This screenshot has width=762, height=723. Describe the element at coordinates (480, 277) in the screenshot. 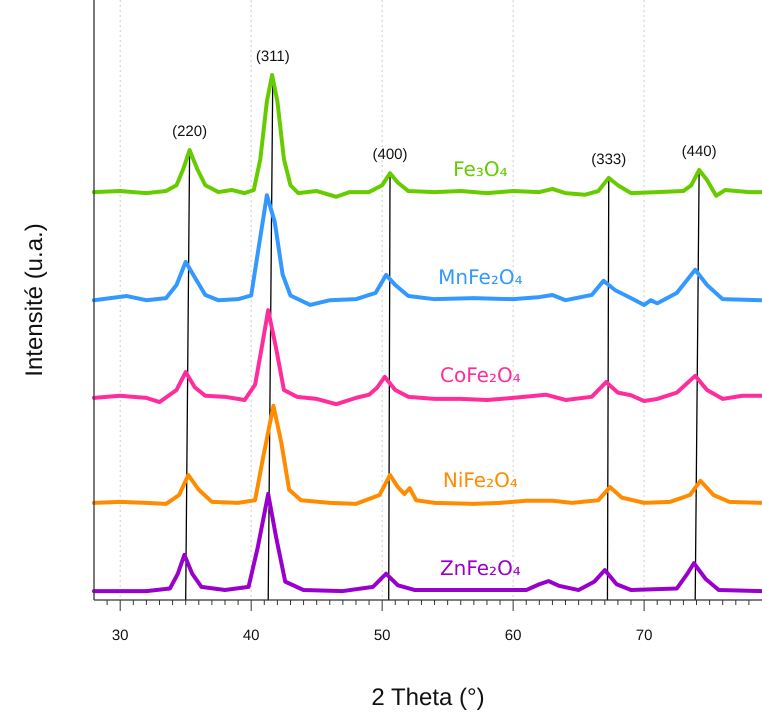

I see `series-label: MnFe₂O₄` at that location.